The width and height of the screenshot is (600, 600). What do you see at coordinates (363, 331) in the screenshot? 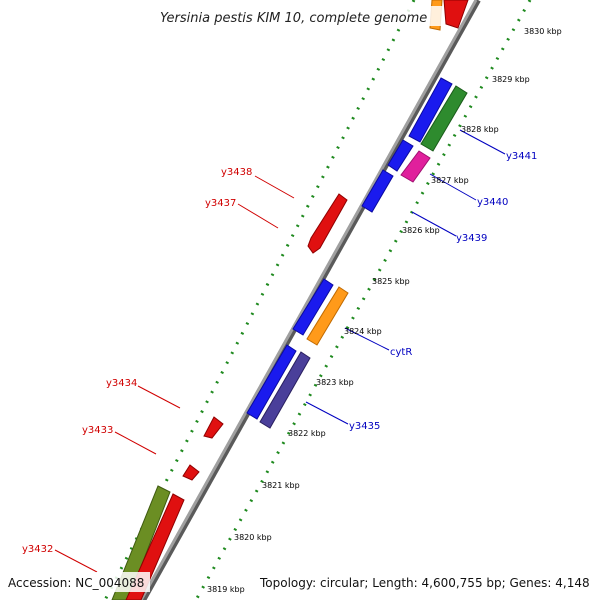
I see `tick-label: 3824 kbp` at bounding box center [363, 331].